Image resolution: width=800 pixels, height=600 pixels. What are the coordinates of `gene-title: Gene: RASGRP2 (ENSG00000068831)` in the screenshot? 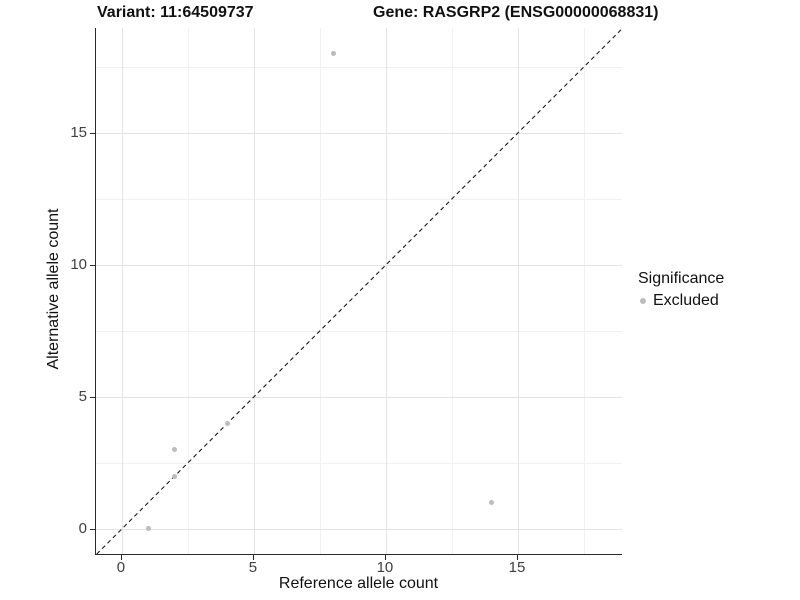 It's located at (516, 12).